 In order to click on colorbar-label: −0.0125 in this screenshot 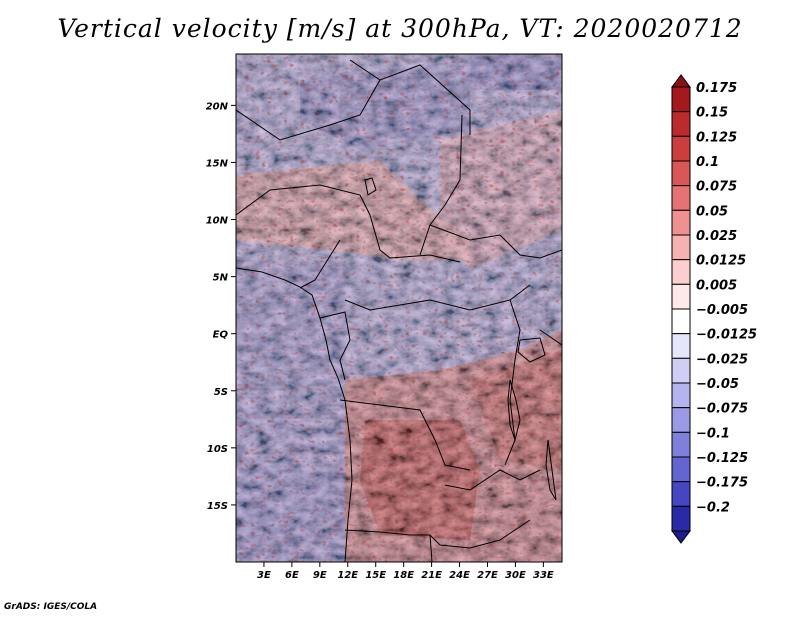, I will do `click(726, 335)`.